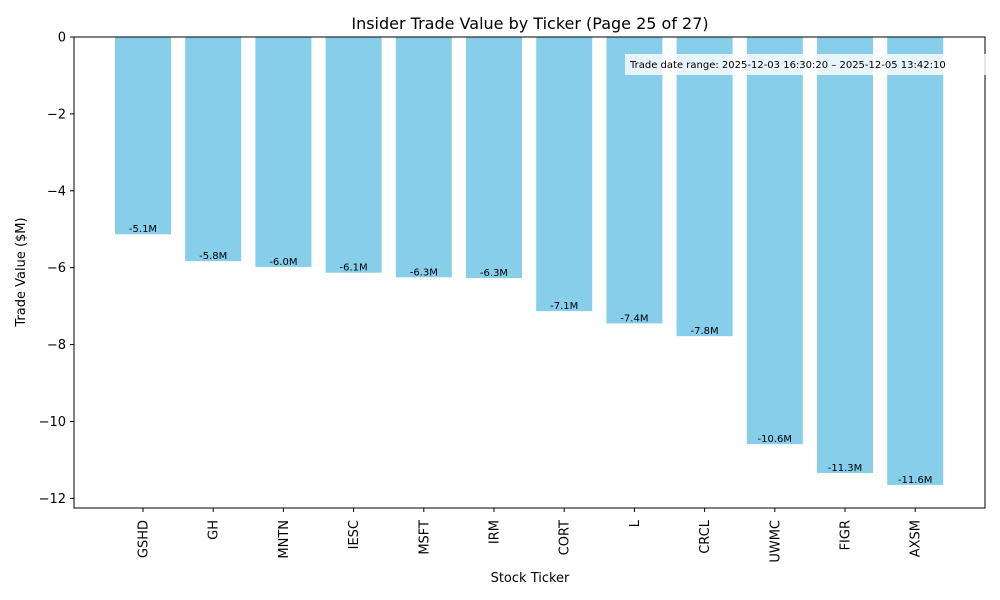 The width and height of the screenshot is (1000, 600). Describe the element at coordinates (705, 331) in the screenshot. I see `data-label: -7.8M` at that location.